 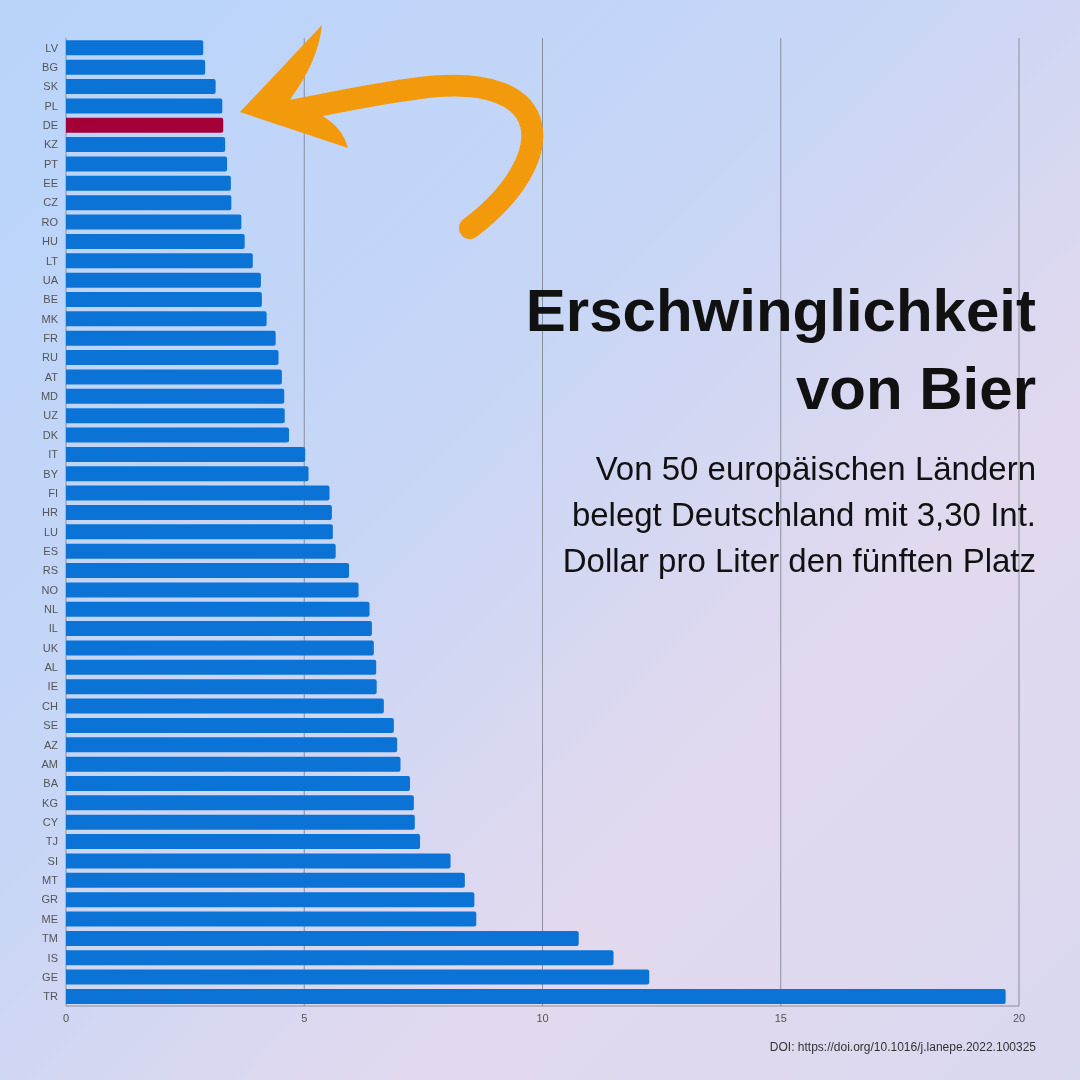 I want to click on y-tick-label: TR, so click(x=51, y=996).